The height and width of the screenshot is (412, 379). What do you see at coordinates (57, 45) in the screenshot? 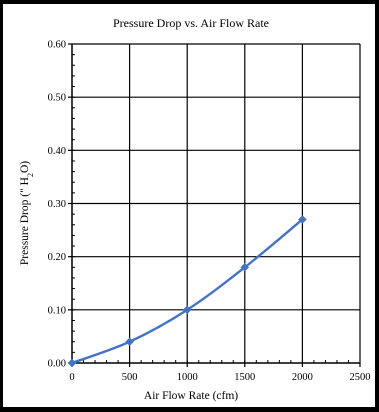
I see `y-tick-label: 0.60` at bounding box center [57, 45].